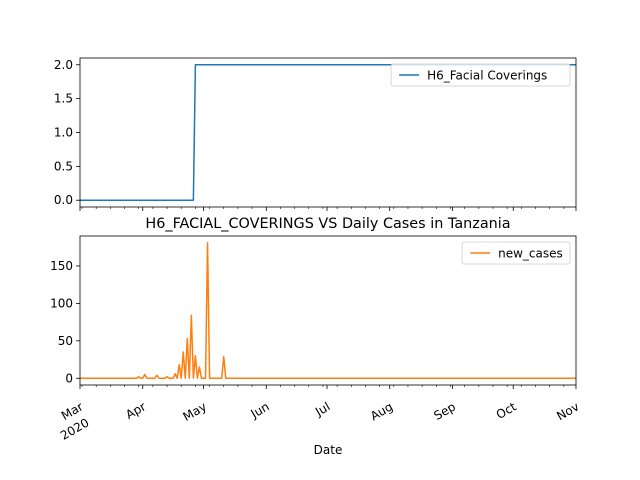 The width and height of the screenshot is (640, 480). What do you see at coordinates (63, 65) in the screenshot?
I see `y-tick-label: 2.0` at bounding box center [63, 65].